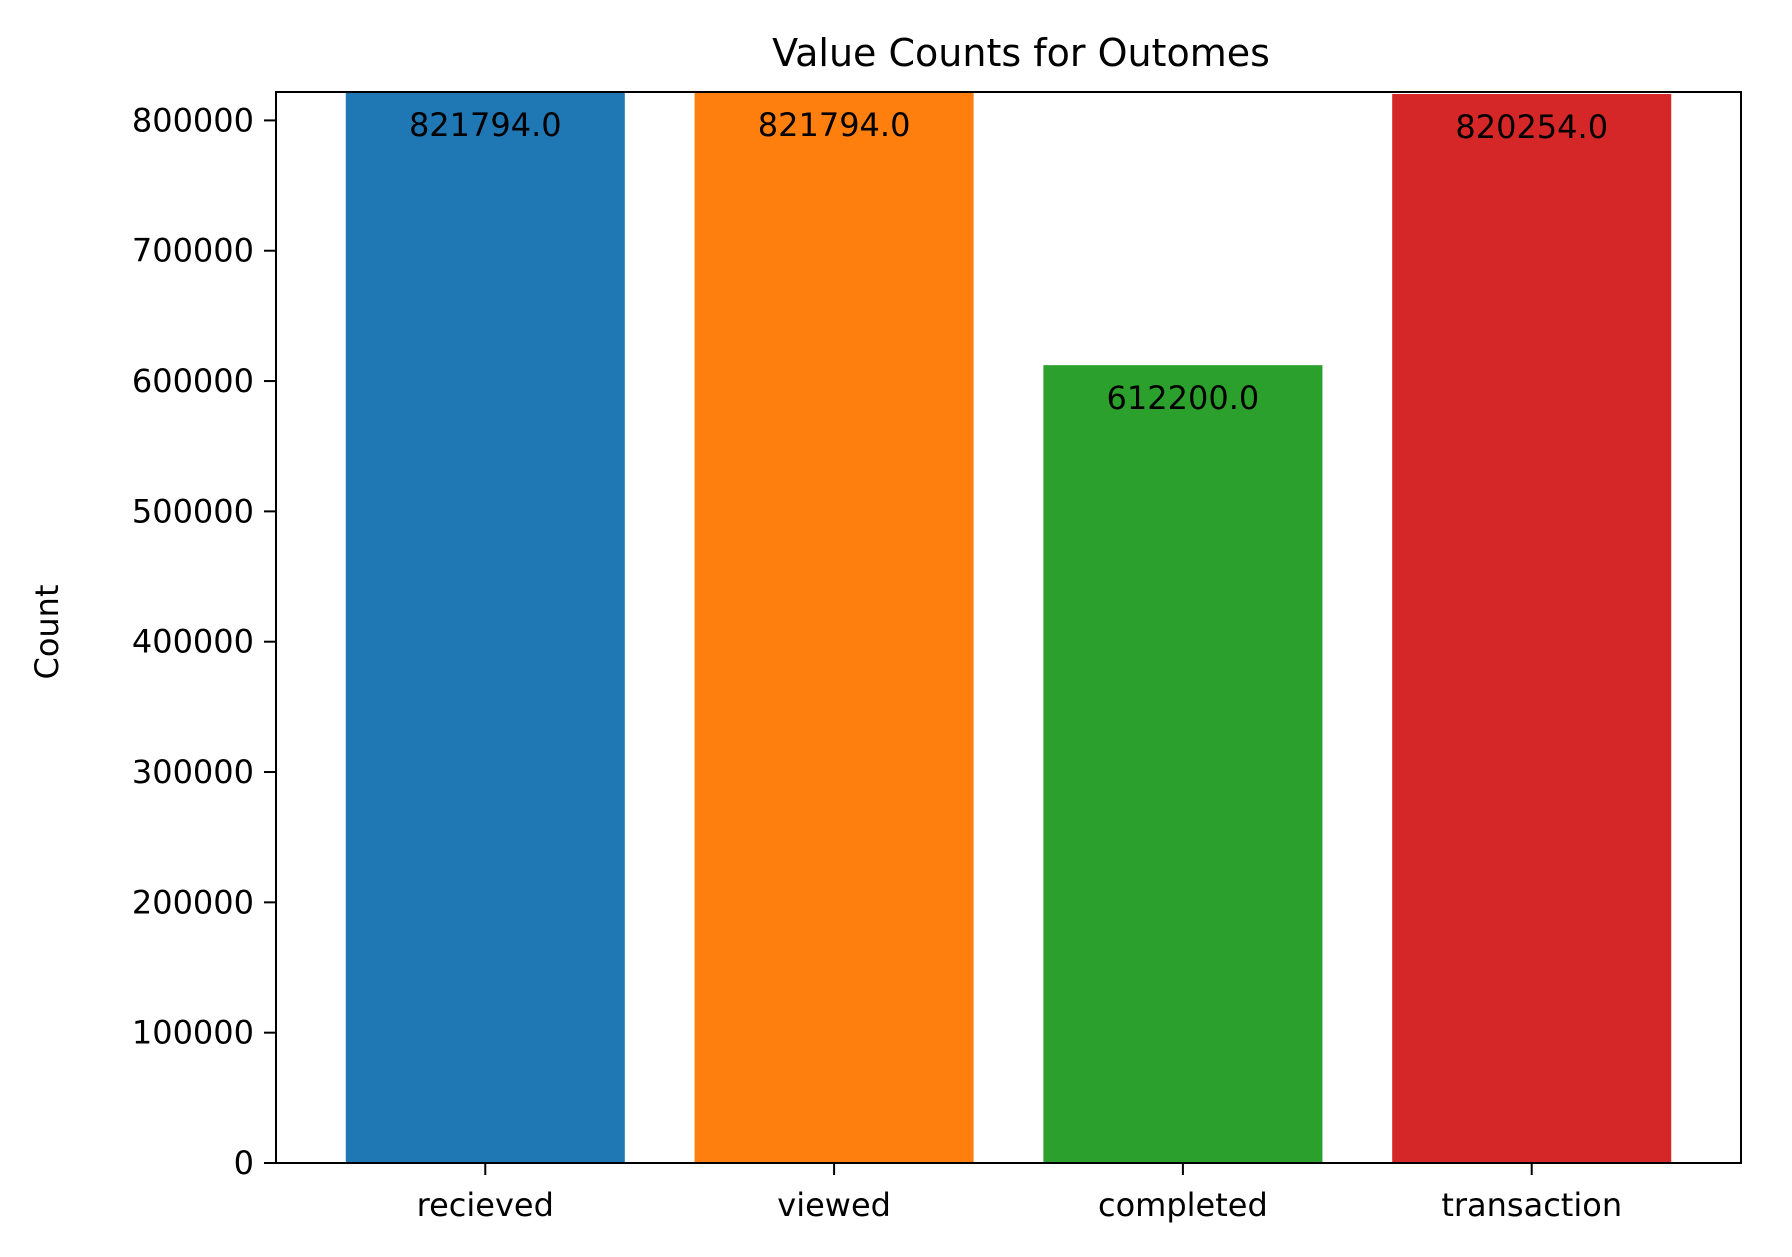  I want to click on y-tick-label-300000: 300000, so click(193, 772).